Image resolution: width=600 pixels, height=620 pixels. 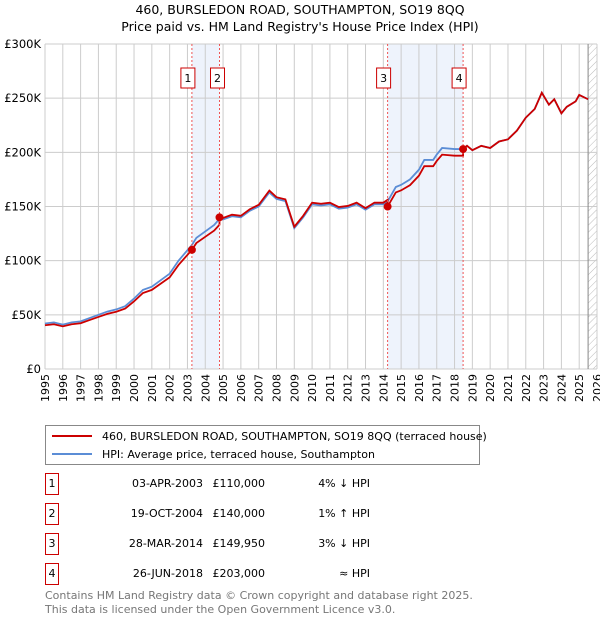 I want to click on x-tick-label: 2021, so click(x=508, y=388).